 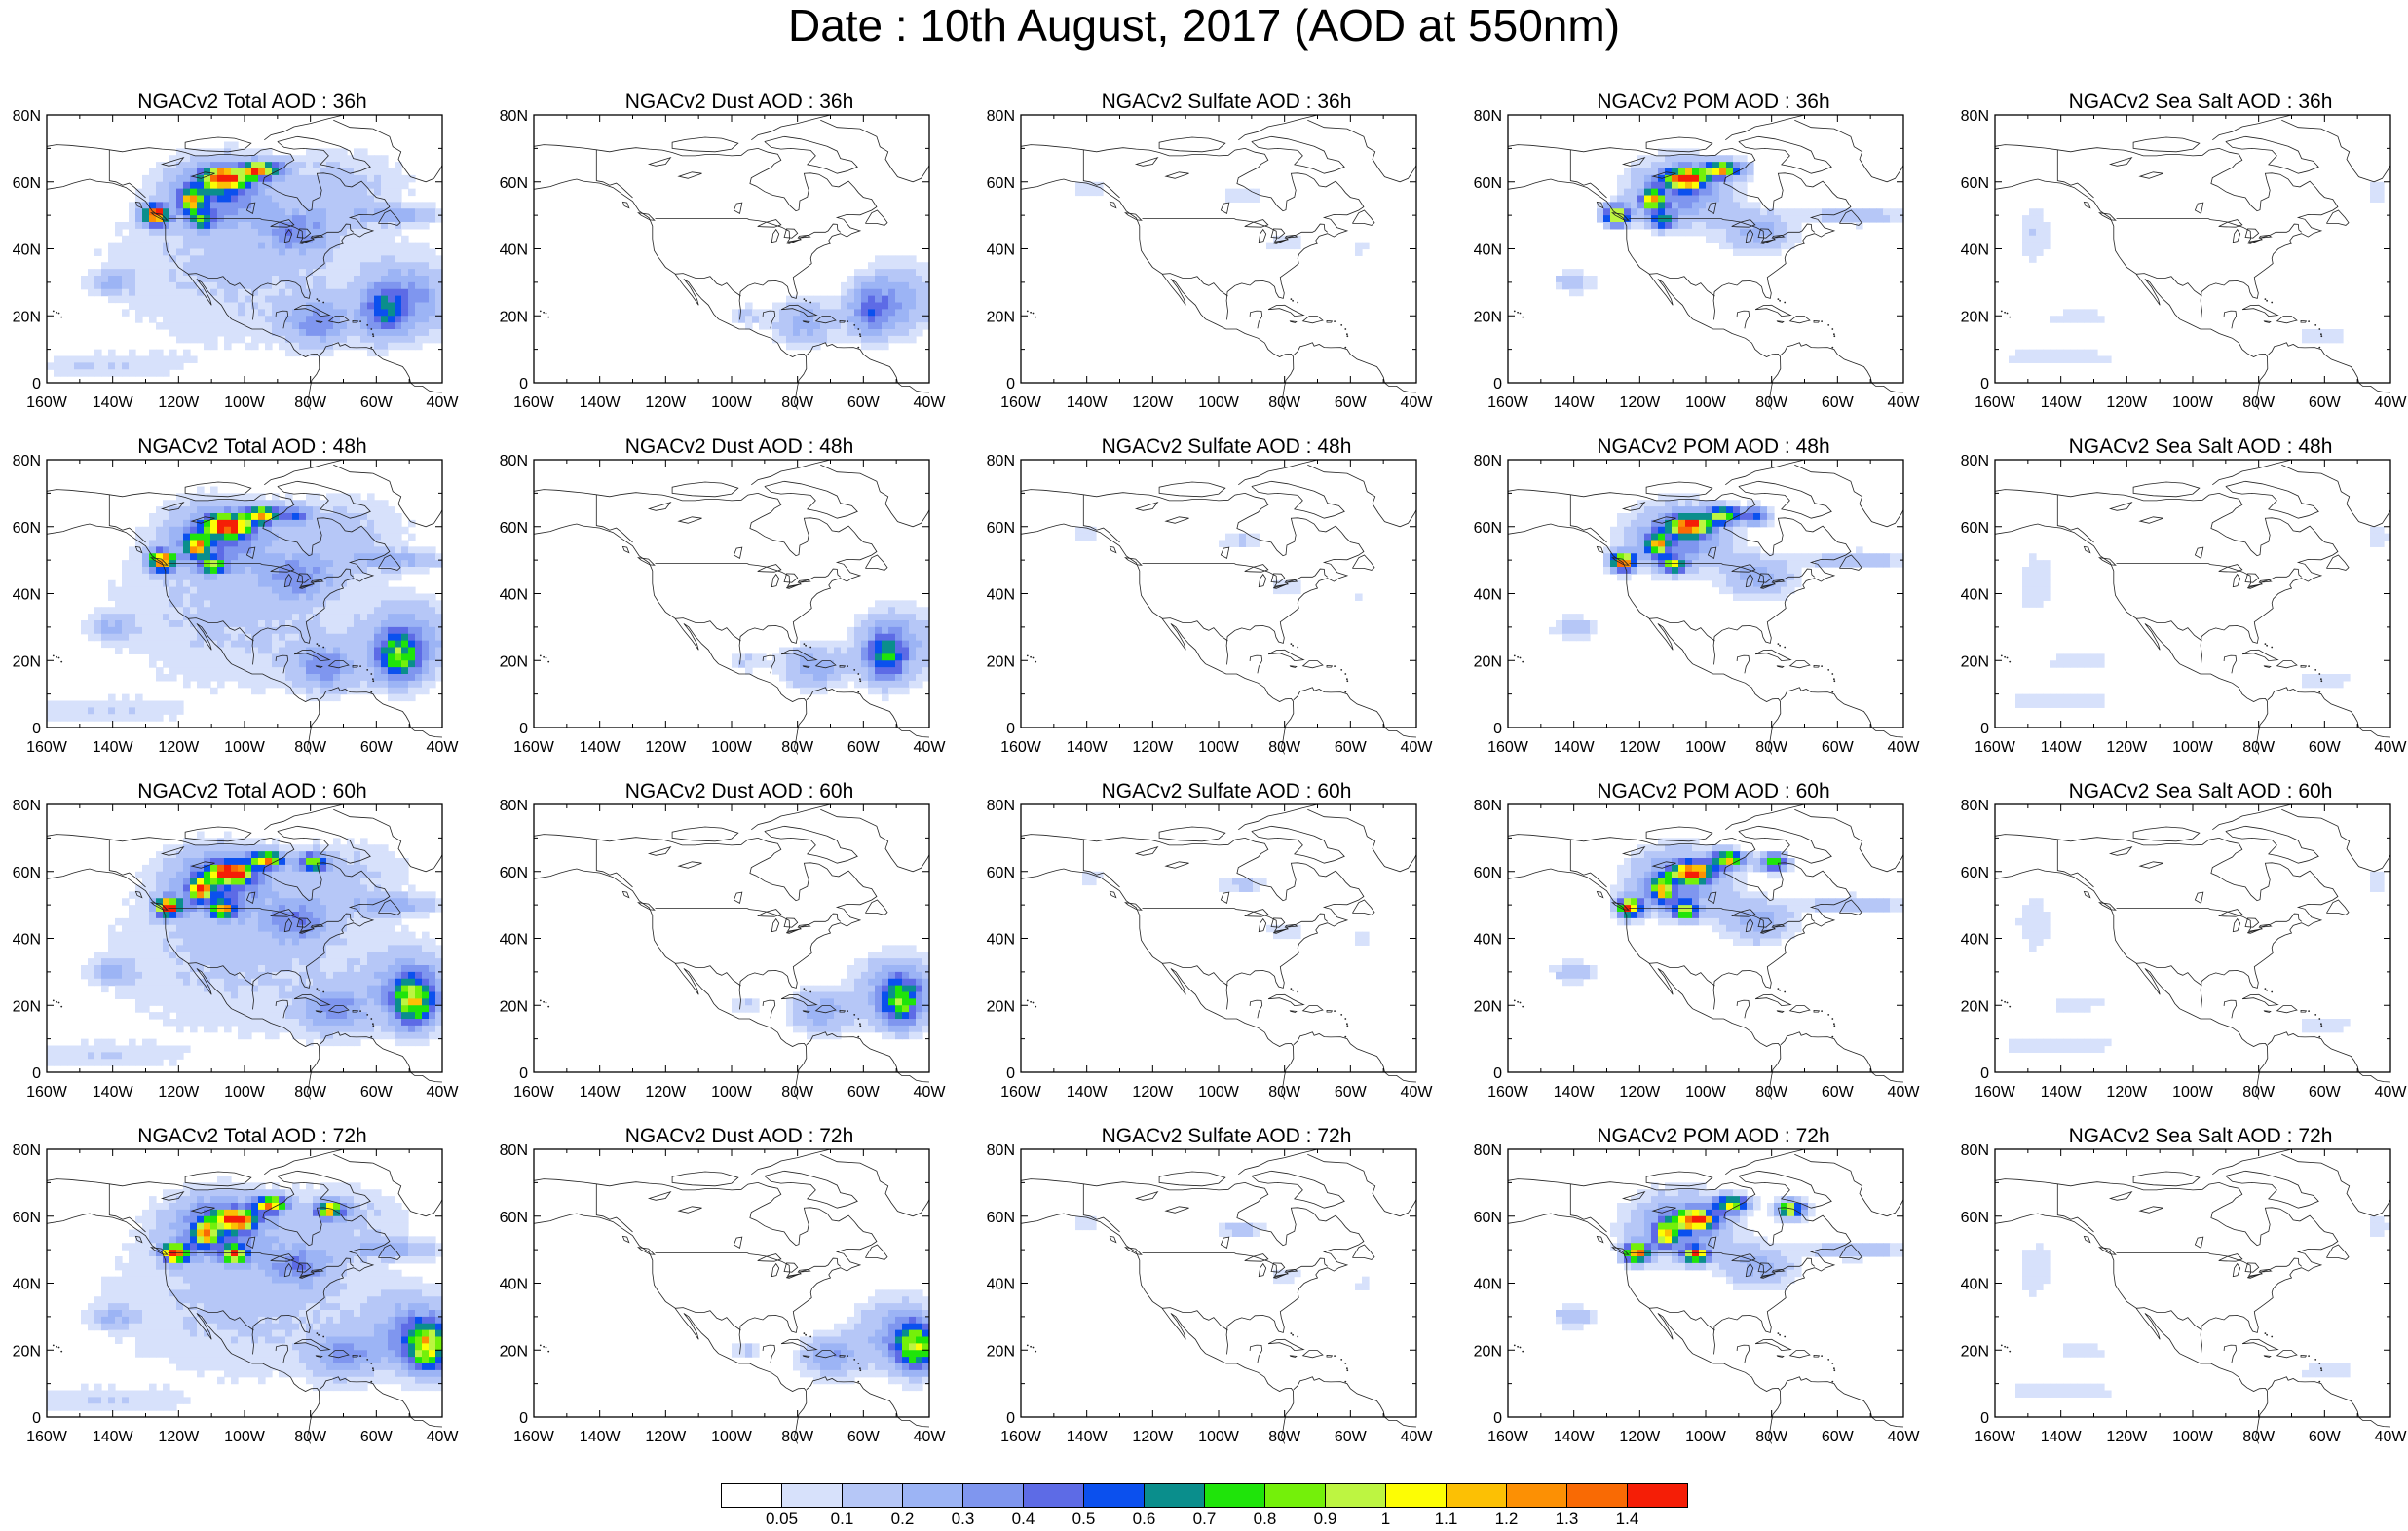 What do you see at coordinates (1904, 747) in the screenshot?
I see `lon-tick-label: 40W` at bounding box center [1904, 747].